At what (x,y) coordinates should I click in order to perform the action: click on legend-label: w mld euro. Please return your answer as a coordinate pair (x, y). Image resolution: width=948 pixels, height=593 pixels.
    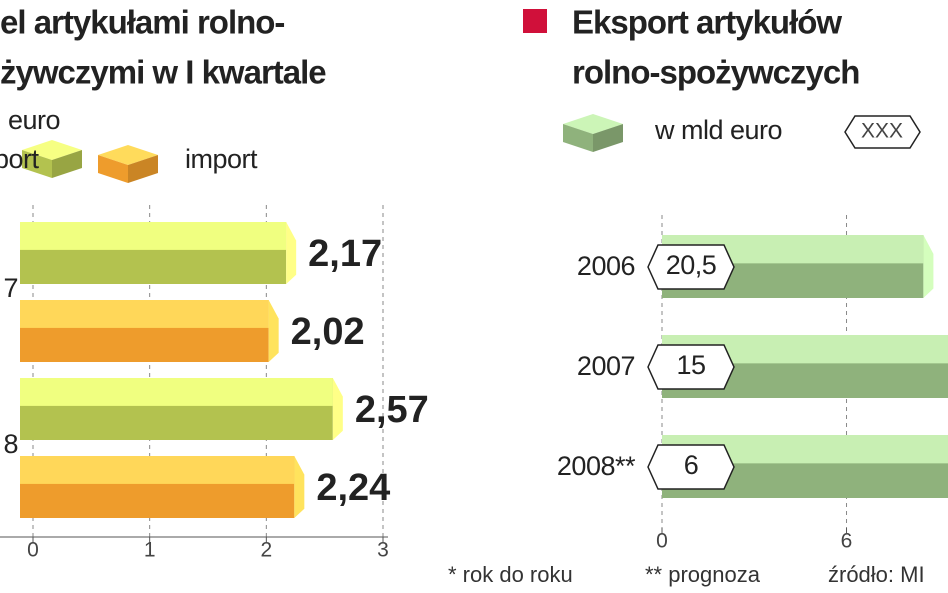
    Looking at the image, I should click on (718, 130).